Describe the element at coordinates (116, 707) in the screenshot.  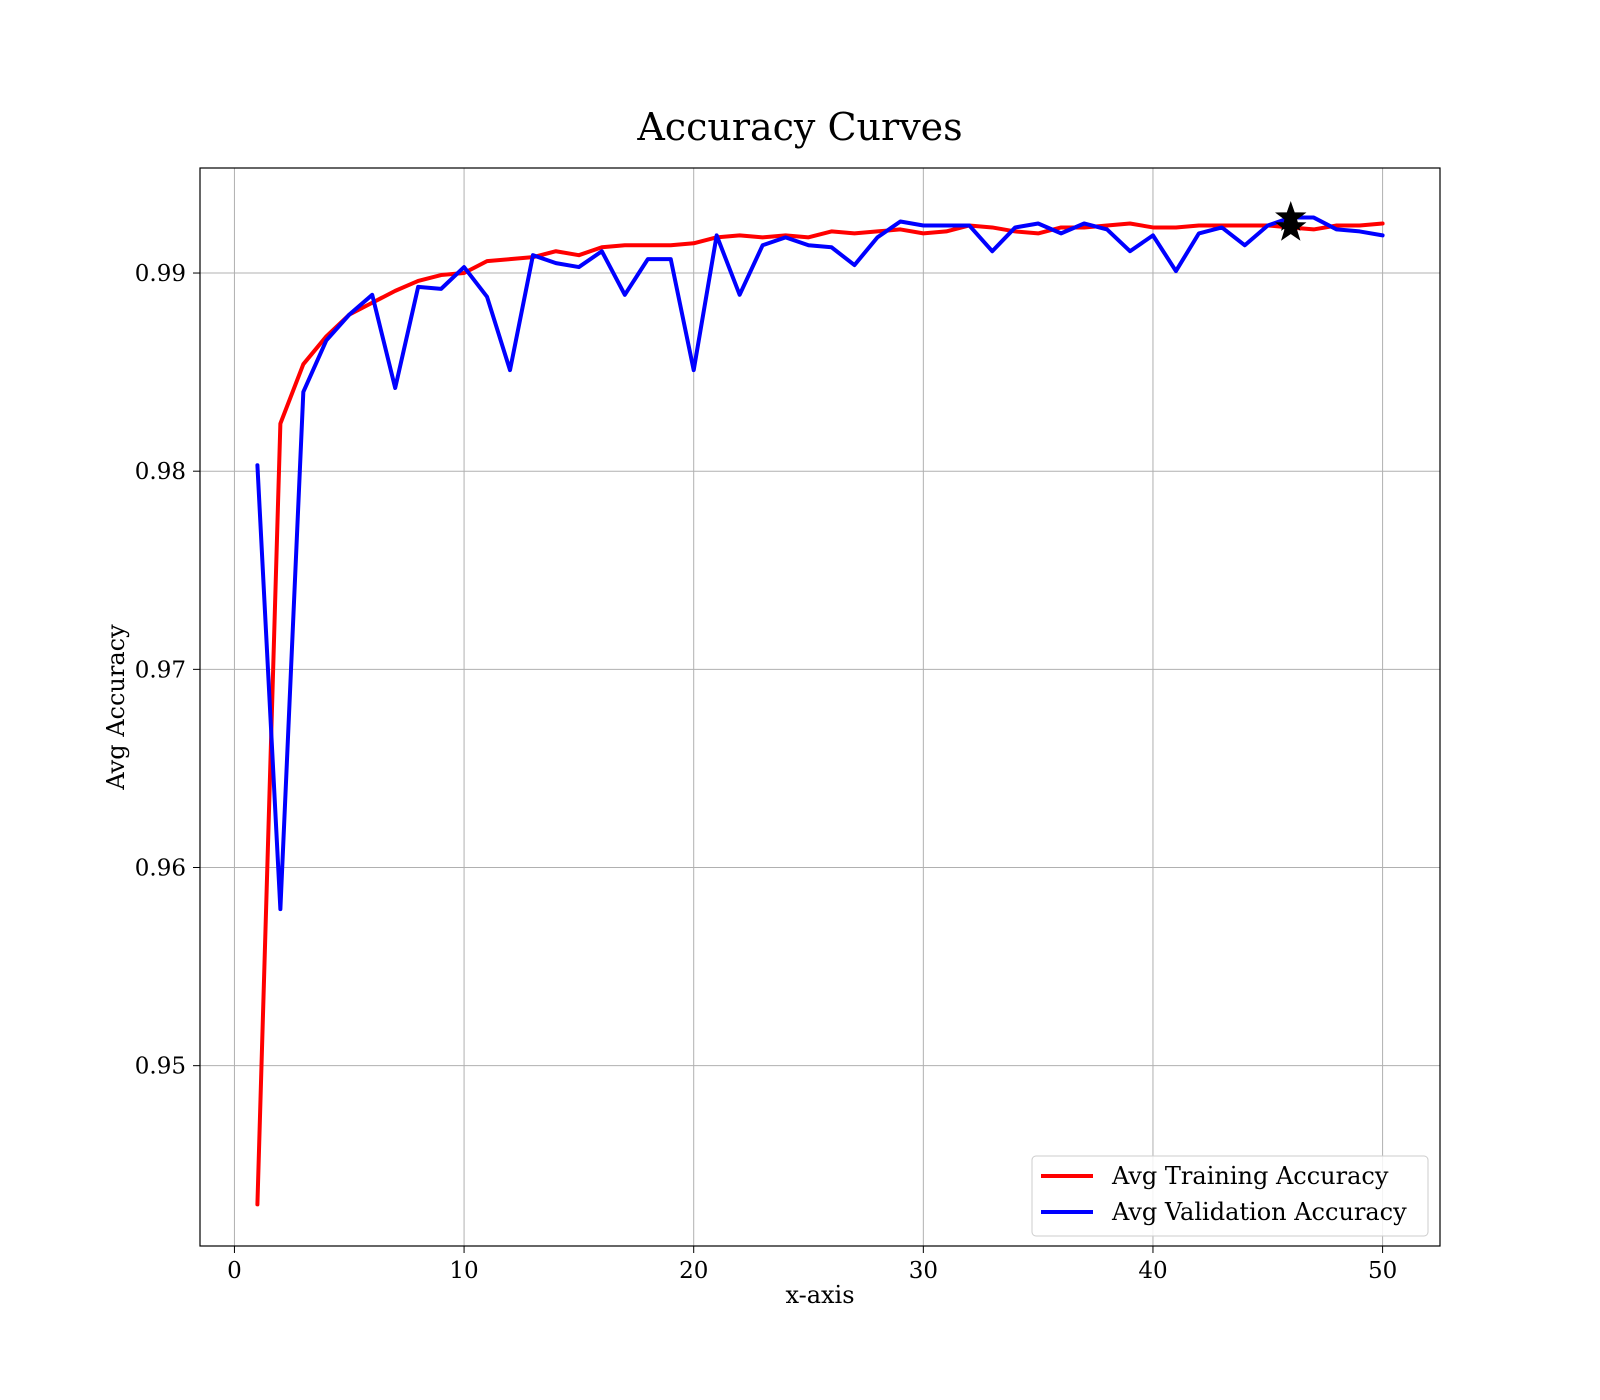
I see `y-axis-label: Avg Accuracy` at that location.